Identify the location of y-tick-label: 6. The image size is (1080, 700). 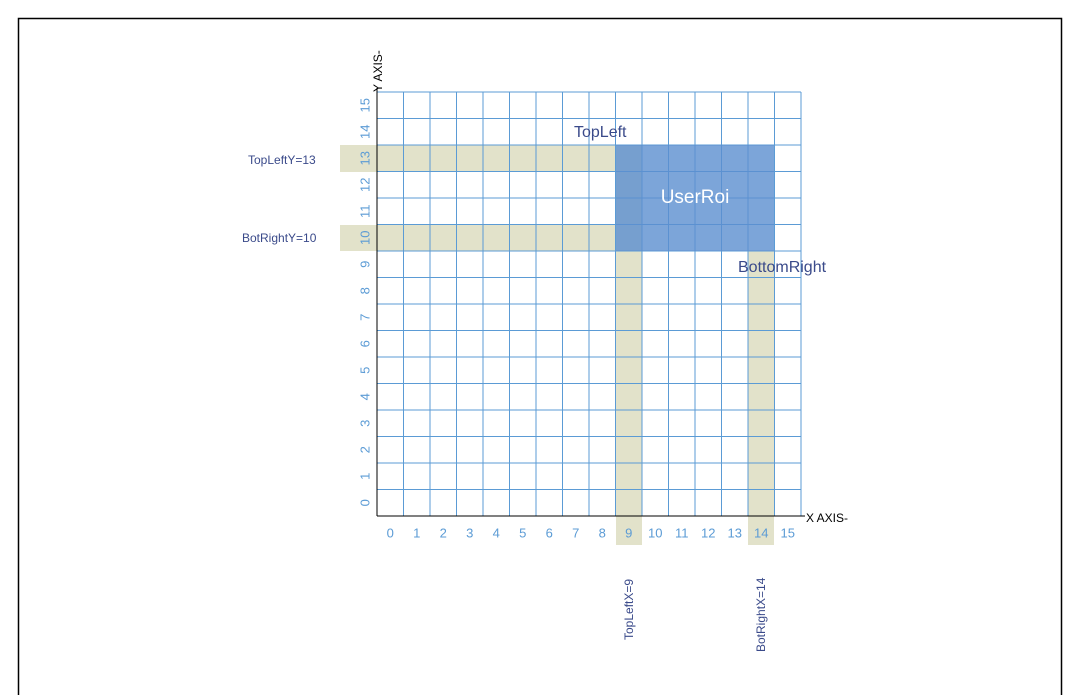
(364, 343).